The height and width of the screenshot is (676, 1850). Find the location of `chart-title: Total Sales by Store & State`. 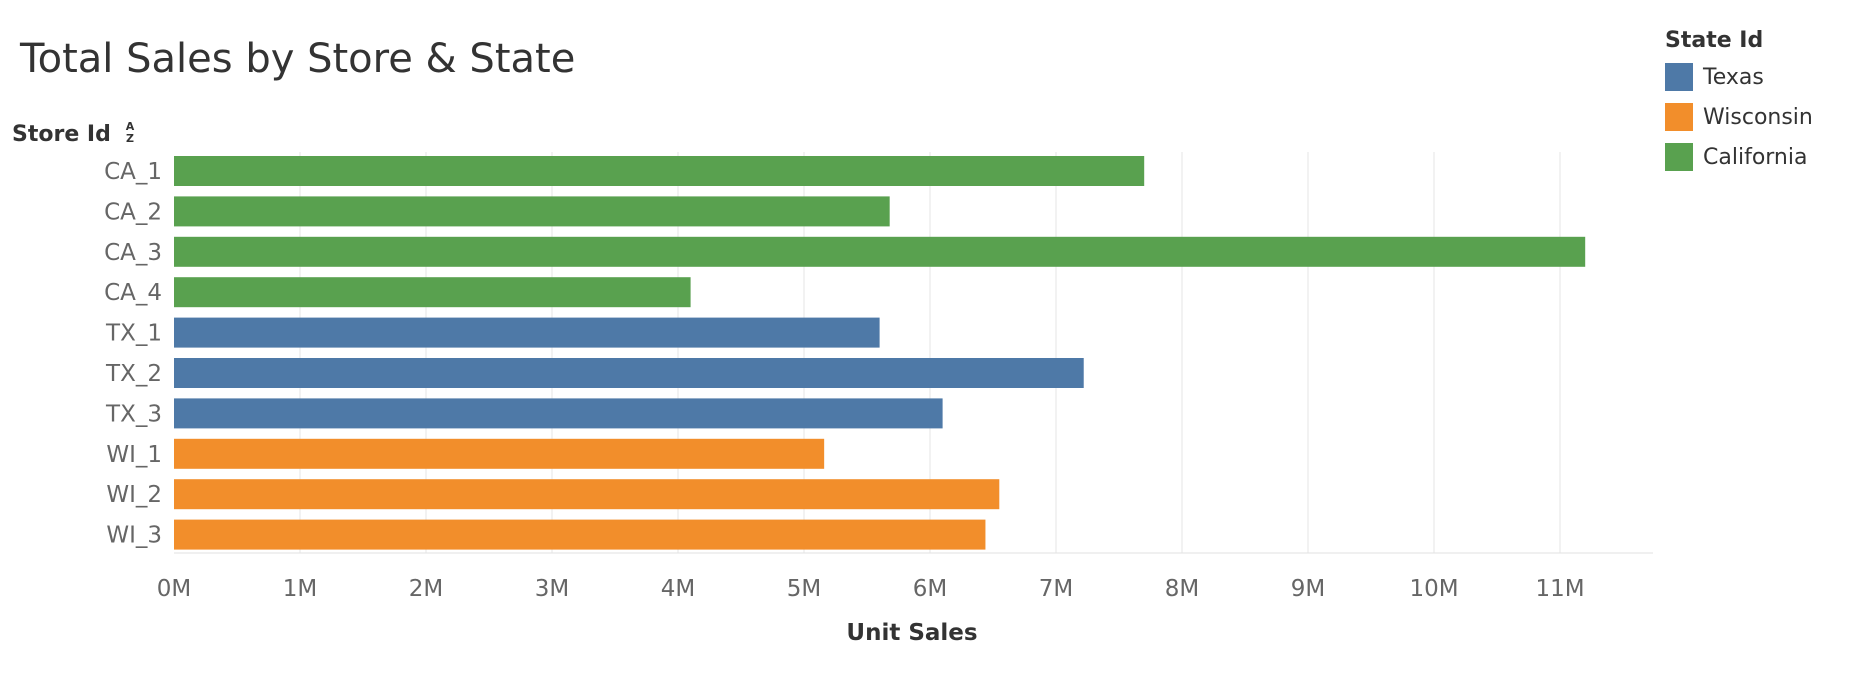

chart-title: Total Sales by Store & State is located at coordinates (298, 59).